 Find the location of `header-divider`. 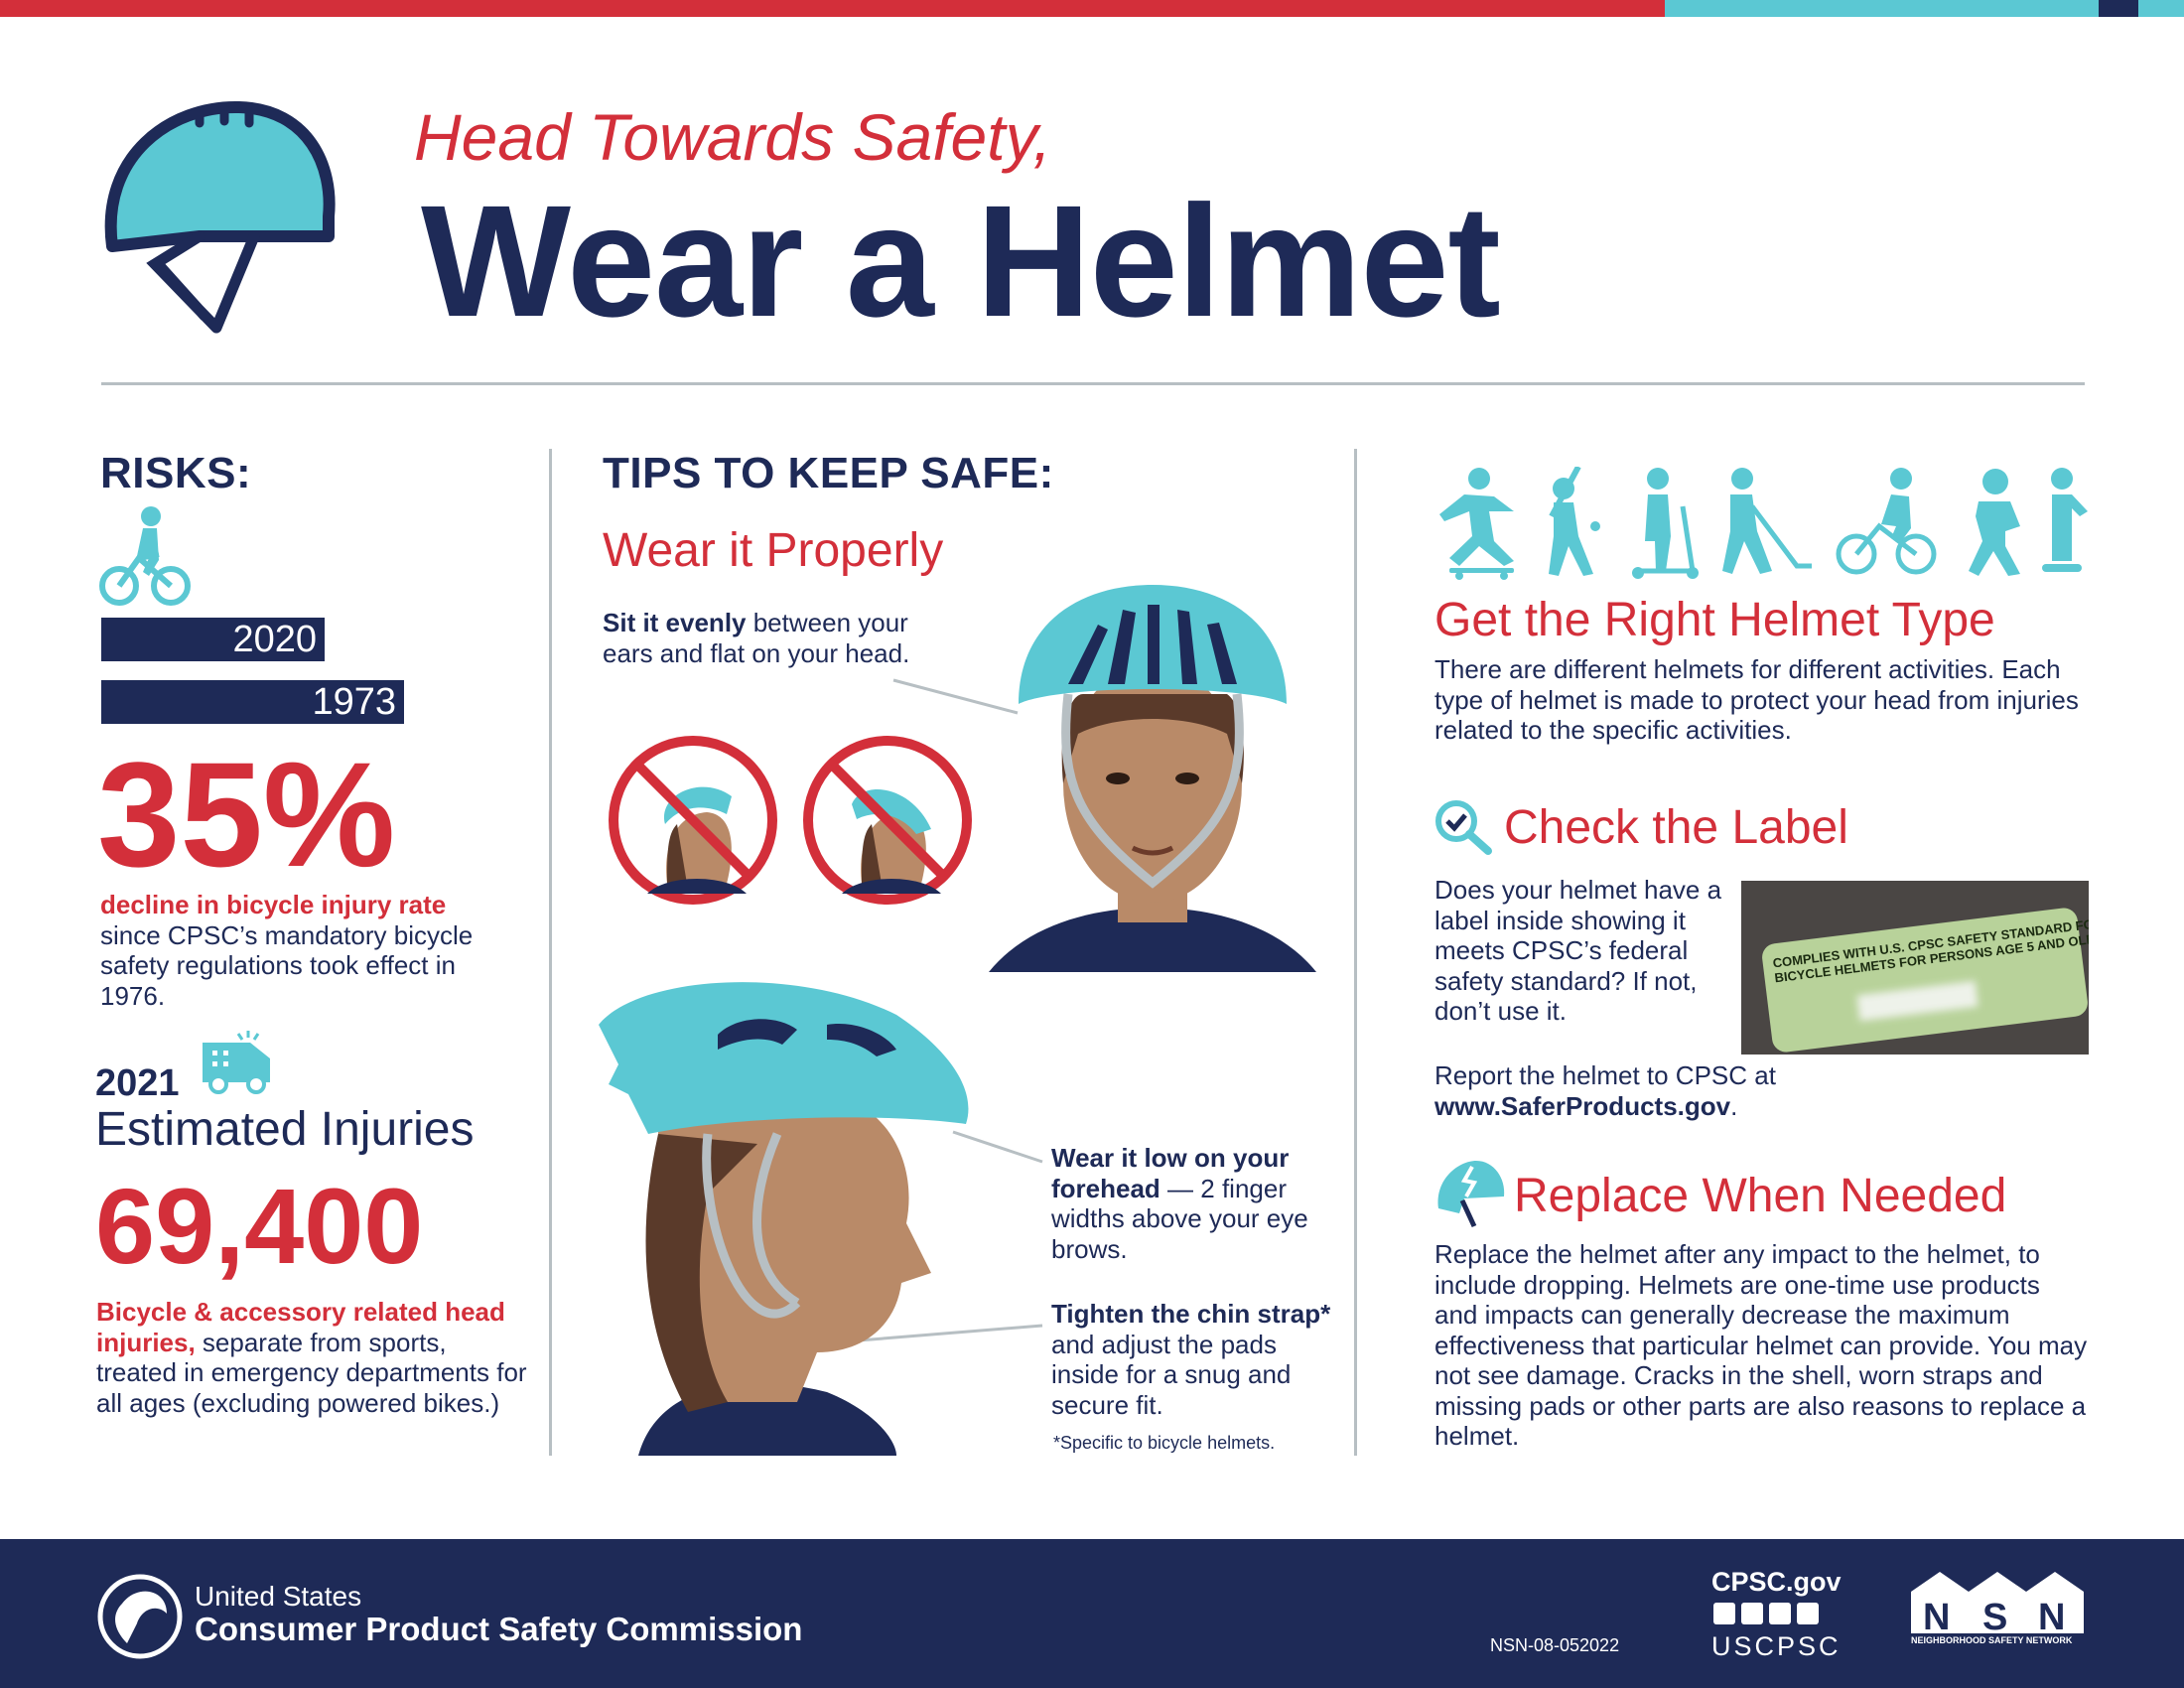

header-divider is located at coordinates (1093, 383).